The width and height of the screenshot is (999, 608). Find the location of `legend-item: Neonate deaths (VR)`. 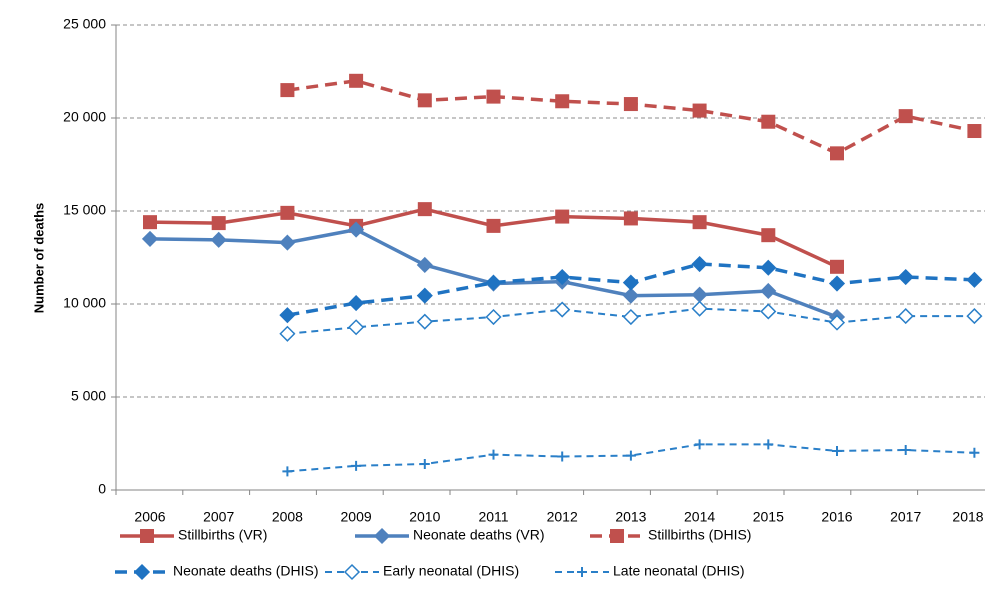

legend-item: Neonate deaths (VR) is located at coordinates (450, 536).